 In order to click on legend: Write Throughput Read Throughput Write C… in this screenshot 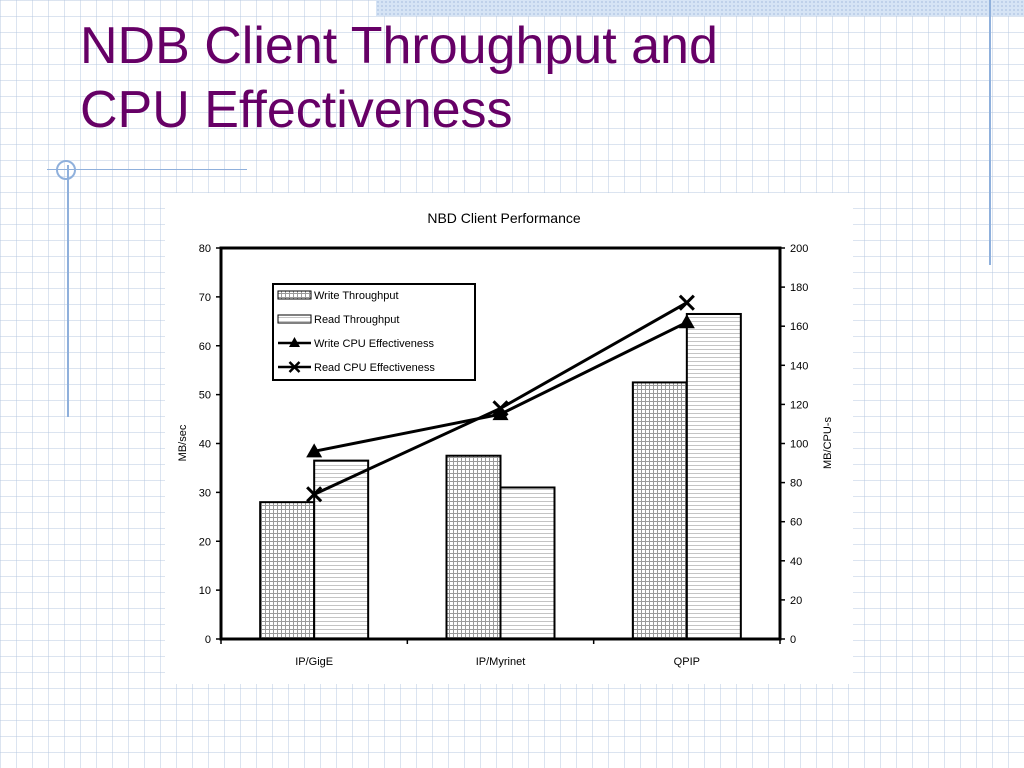, I will do `click(374, 332)`.